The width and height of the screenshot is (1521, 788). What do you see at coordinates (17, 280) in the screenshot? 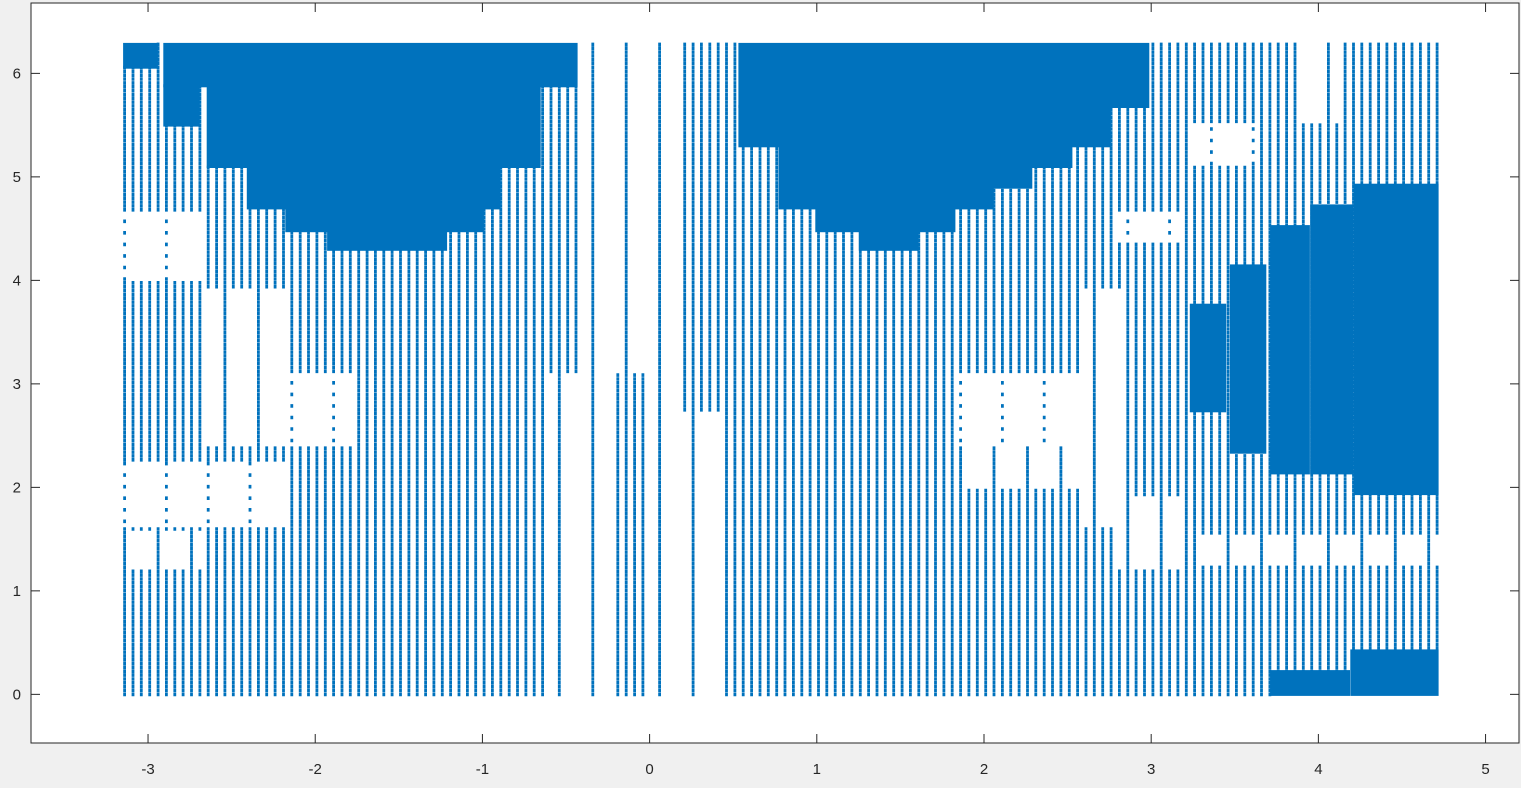
I see `y-tick-label: 4` at bounding box center [17, 280].